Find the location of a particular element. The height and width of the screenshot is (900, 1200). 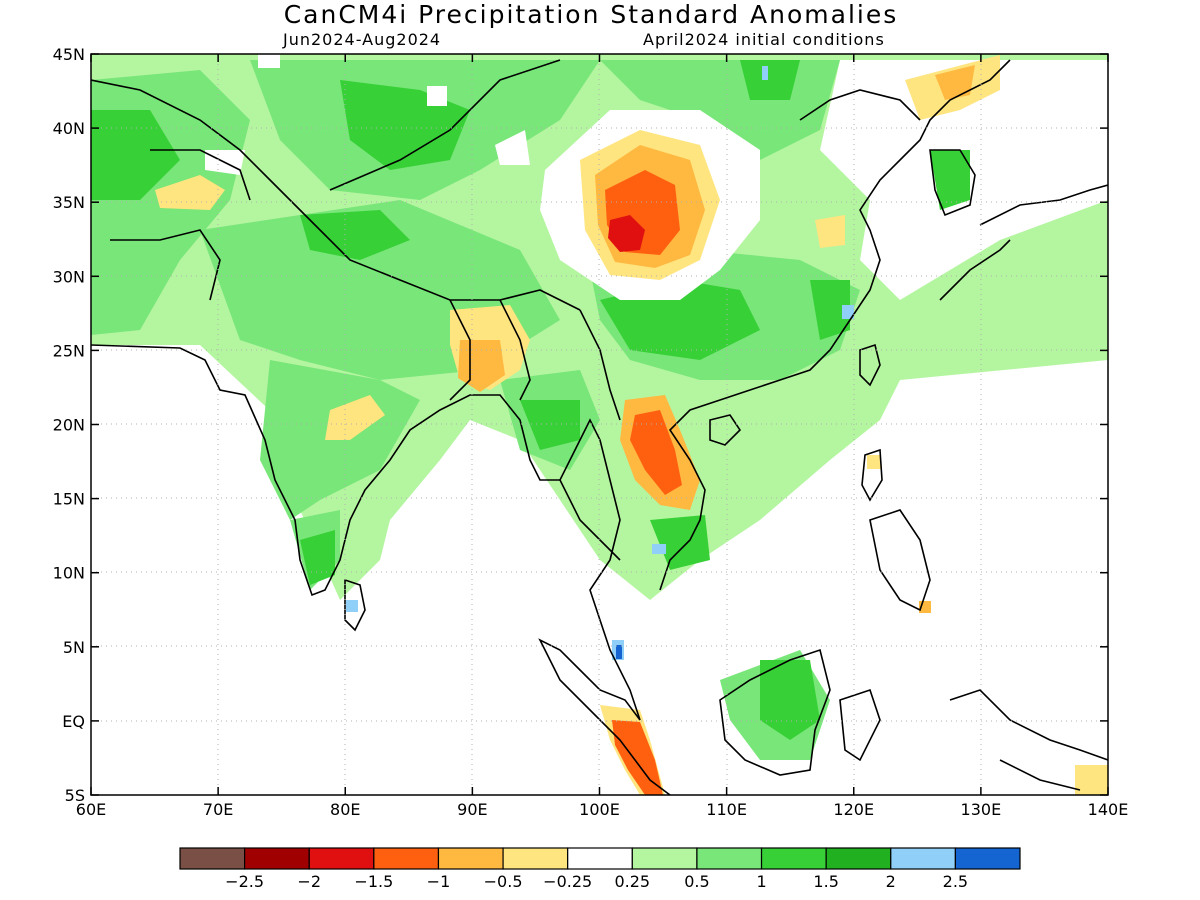

lon-label: 80E is located at coordinates (345, 809).